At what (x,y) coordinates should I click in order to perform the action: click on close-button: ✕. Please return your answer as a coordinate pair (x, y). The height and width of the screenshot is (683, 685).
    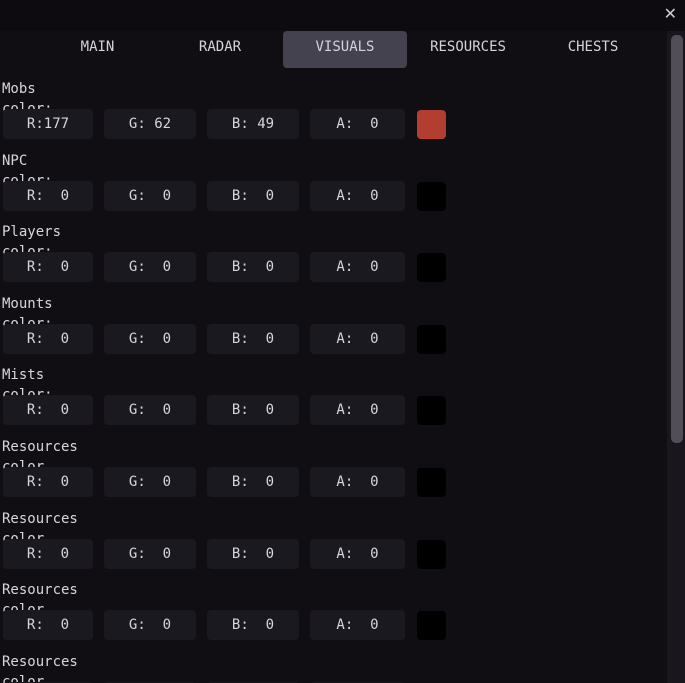
    Looking at the image, I should click on (670, 13).